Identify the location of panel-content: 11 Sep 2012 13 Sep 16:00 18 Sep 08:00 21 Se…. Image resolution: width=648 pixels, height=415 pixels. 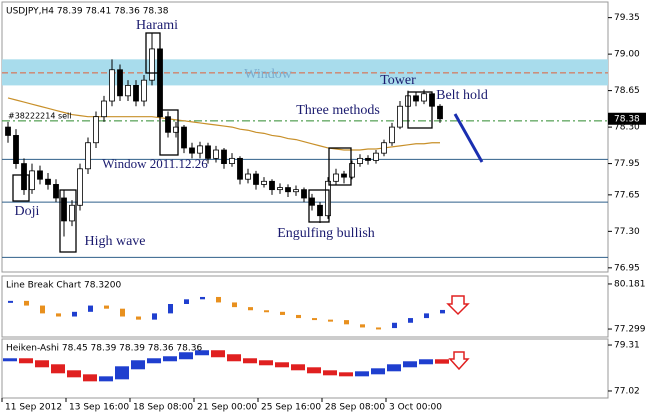
(225, 381).